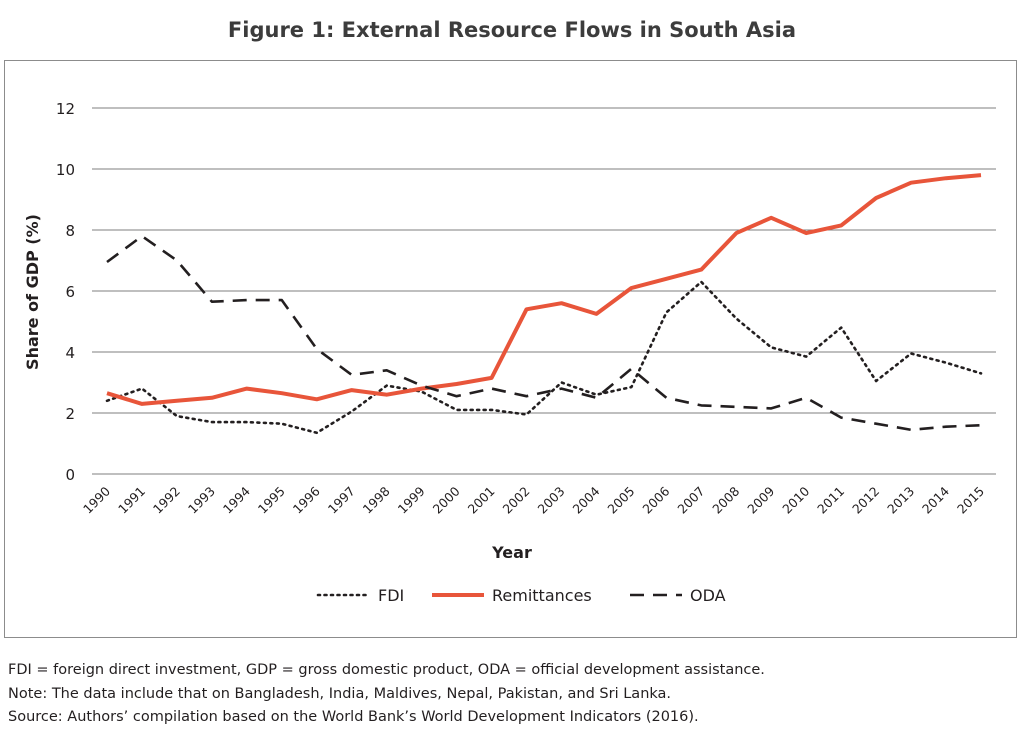 Image resolution: width=1024 pixels, height=748 pixels. I want to click on x-axis-label: Year, so click(511, 552).